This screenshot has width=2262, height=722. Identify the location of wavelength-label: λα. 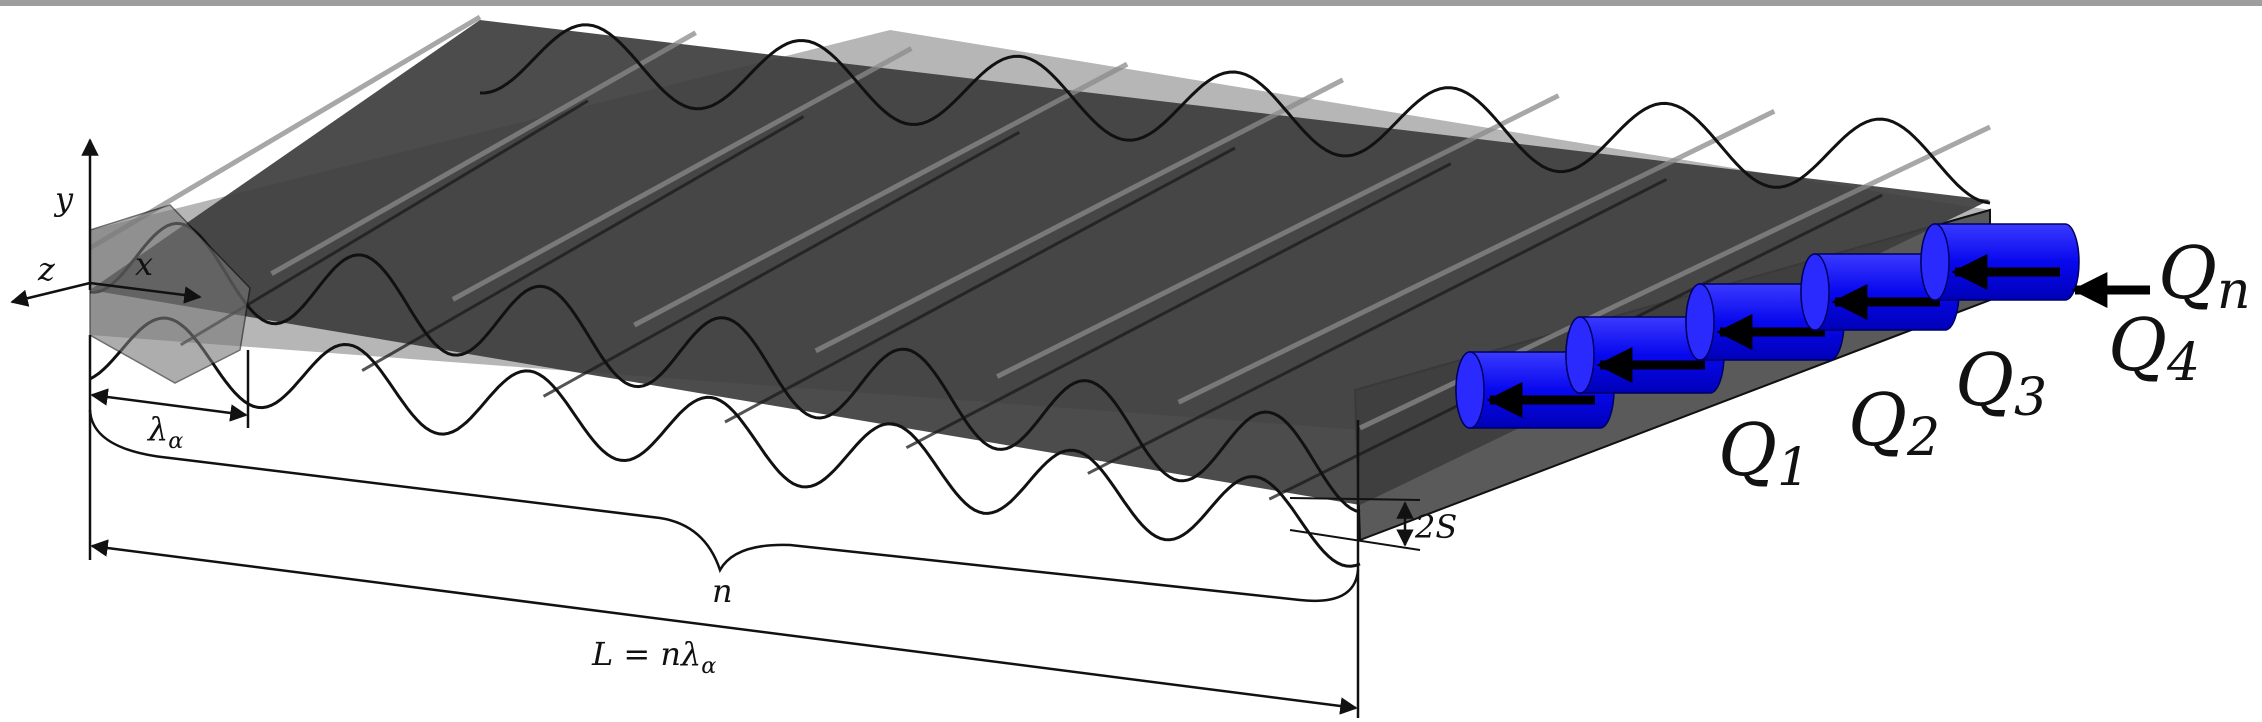
(164, 432).